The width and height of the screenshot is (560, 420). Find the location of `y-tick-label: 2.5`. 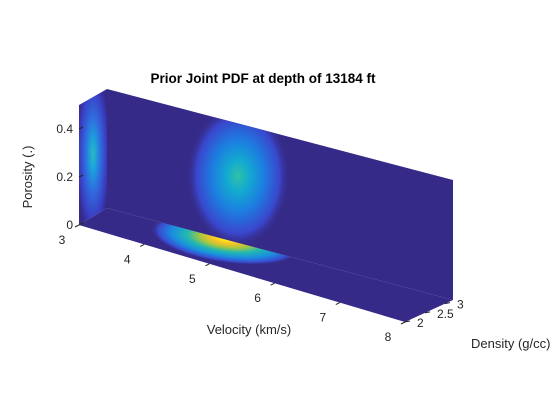

y-tick-label: 2.5 is located at coordinates (445, 314).